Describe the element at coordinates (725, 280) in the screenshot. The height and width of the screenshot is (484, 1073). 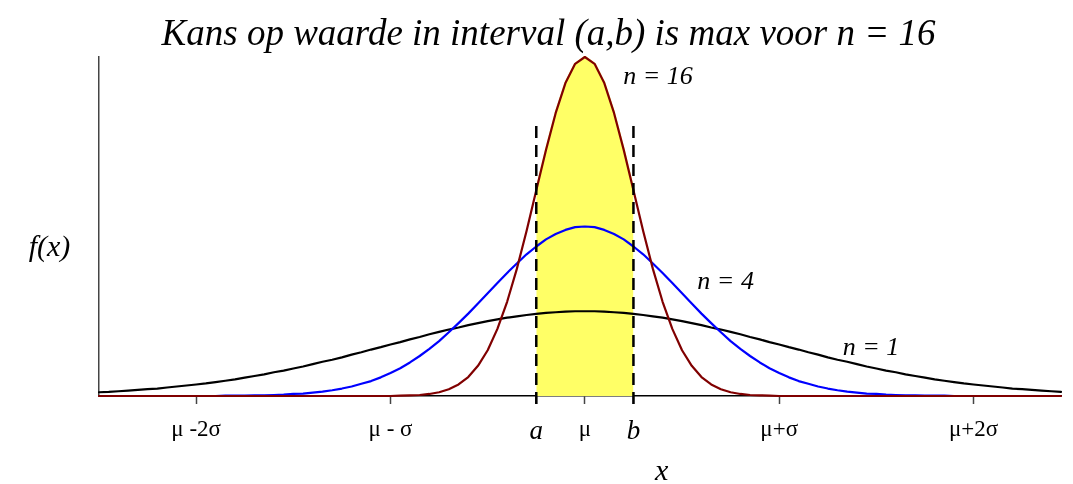
I see `series-label: n = 4` at that location.